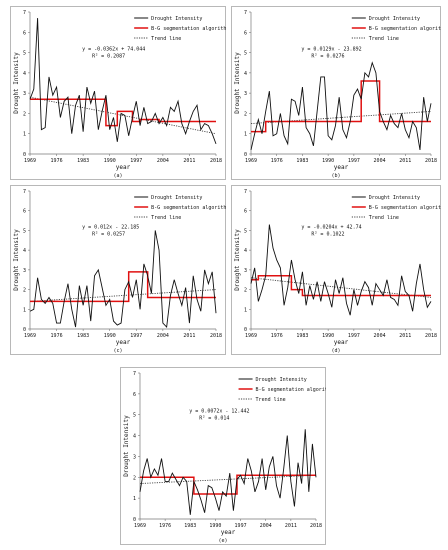 This screenshot has width=448, height=550. I want to click on trend-equation: y = -0.0204x + 42.74, so click(331, 227).